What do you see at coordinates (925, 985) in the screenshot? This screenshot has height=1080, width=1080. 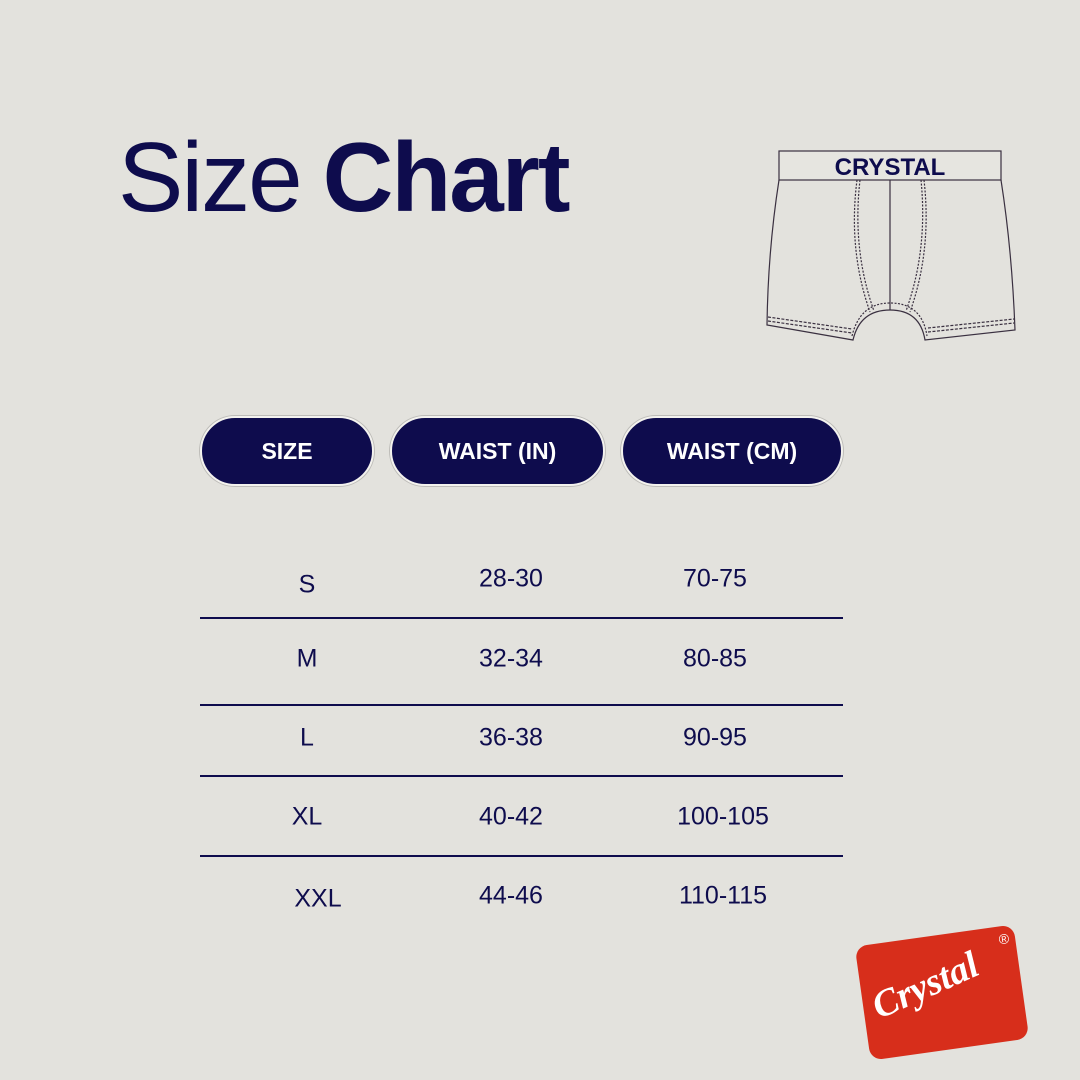 I see `logo-text: Crystal` at bounding box center [925, 985].